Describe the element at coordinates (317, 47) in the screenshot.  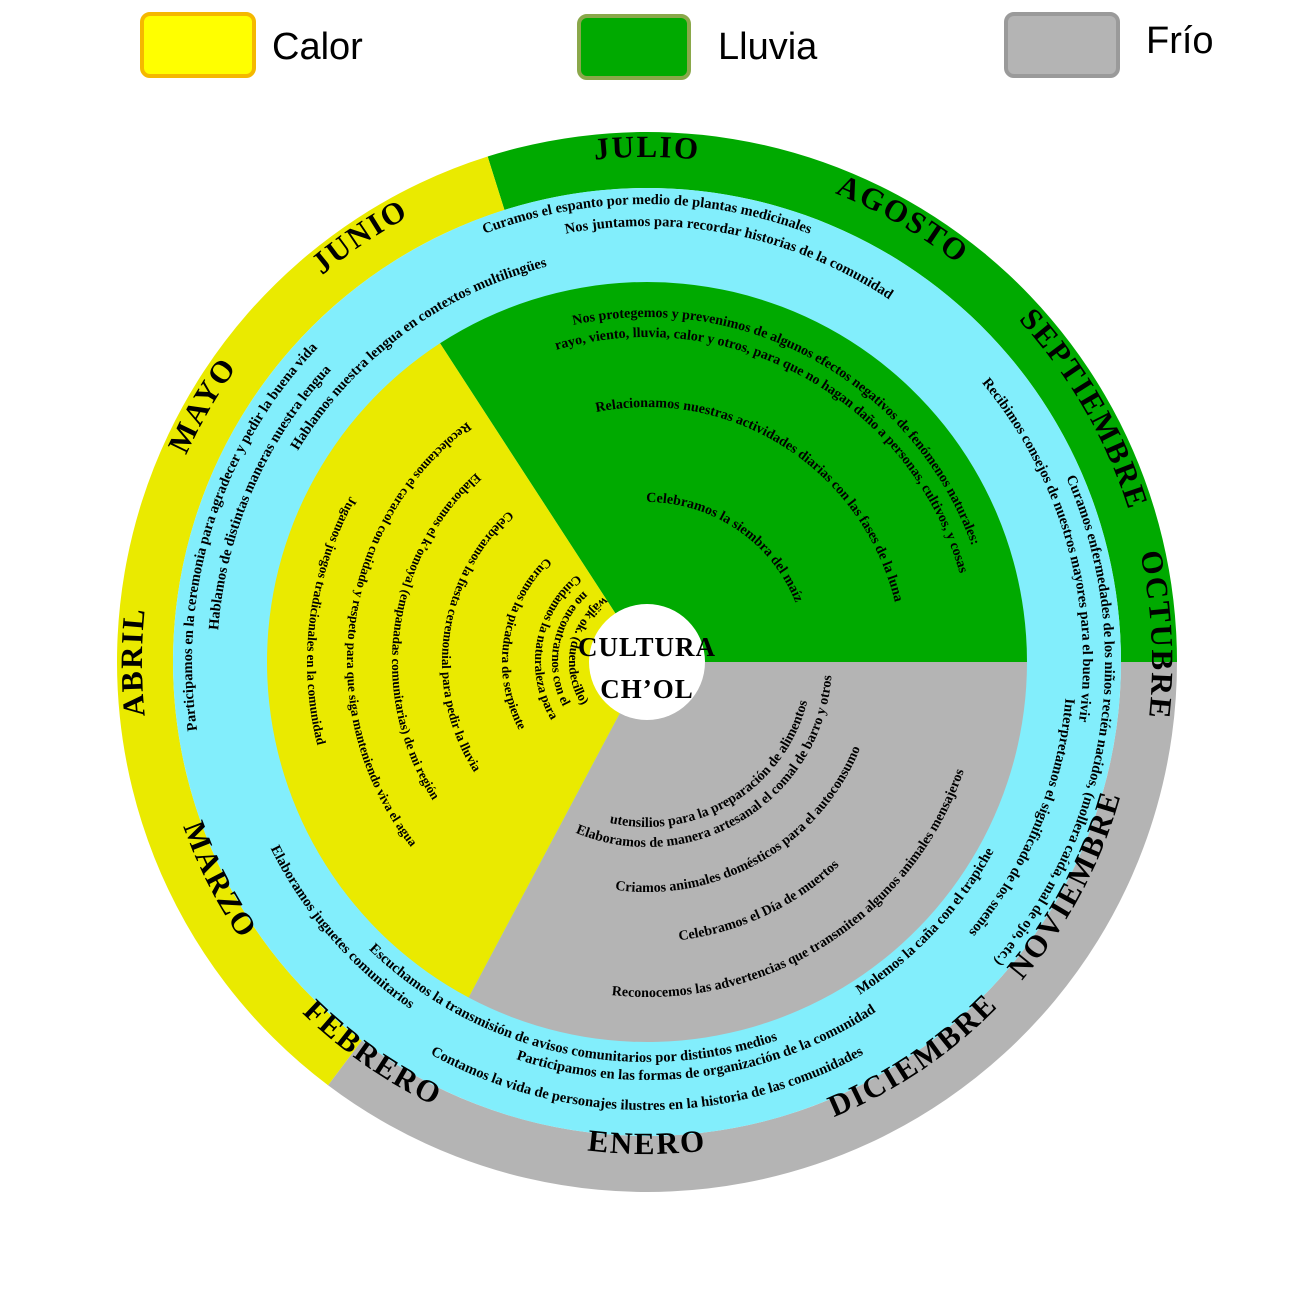
I see `legend-label-calor: Calor` at that location.